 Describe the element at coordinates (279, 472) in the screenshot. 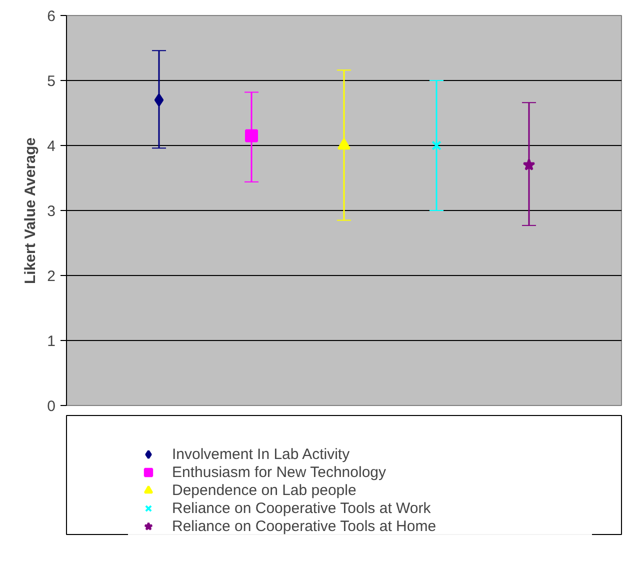

I see `legend-label: Enthusiasm for New Technology` at that location.